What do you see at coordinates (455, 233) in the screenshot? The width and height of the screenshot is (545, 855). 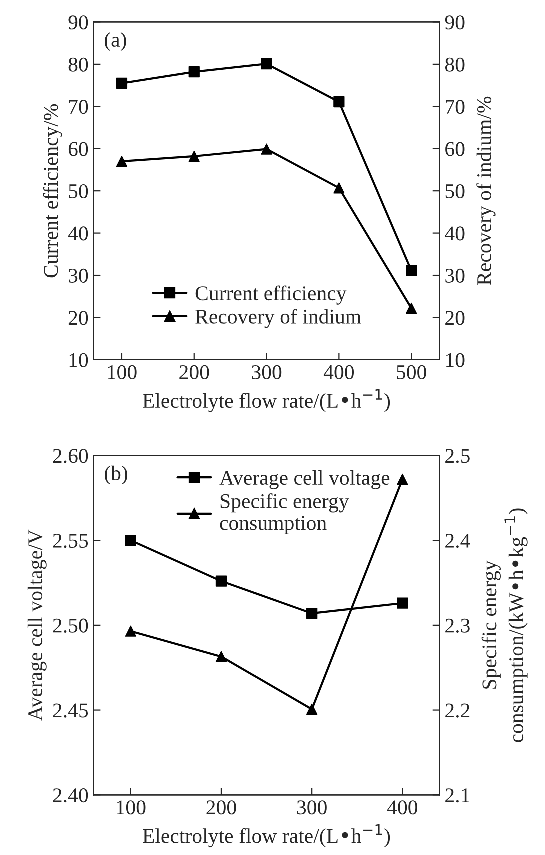 I see `y2-tick-label: 40` at bounding box center [455, 233].